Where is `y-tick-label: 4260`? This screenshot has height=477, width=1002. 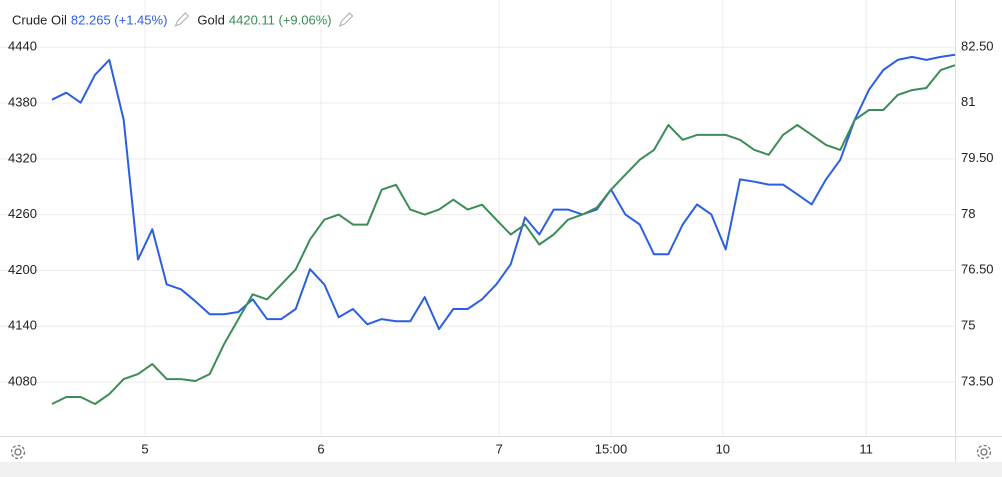 y-tick-label: 4260 is located at coordinates (22, 213).